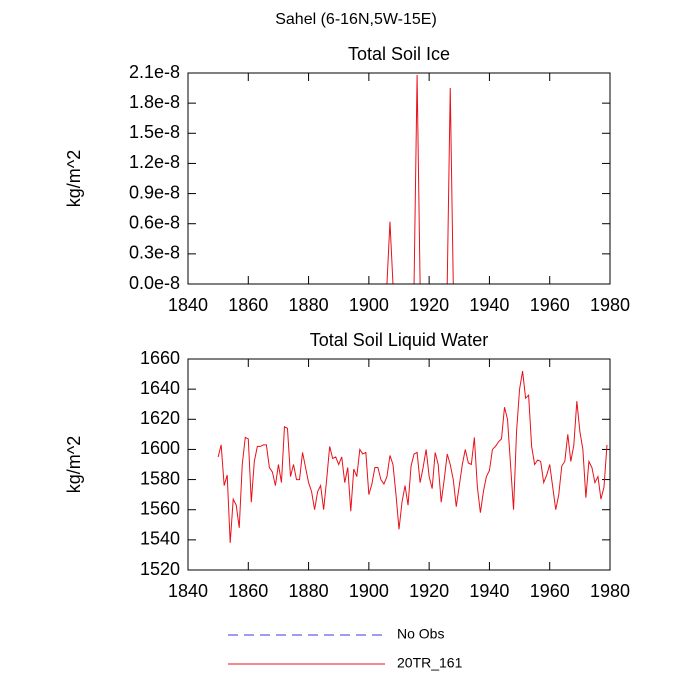  What do you see at coordinates (160, 508) in the screenshot?
I see `y-tick-label: 1560` at bounding box center [160, 508].